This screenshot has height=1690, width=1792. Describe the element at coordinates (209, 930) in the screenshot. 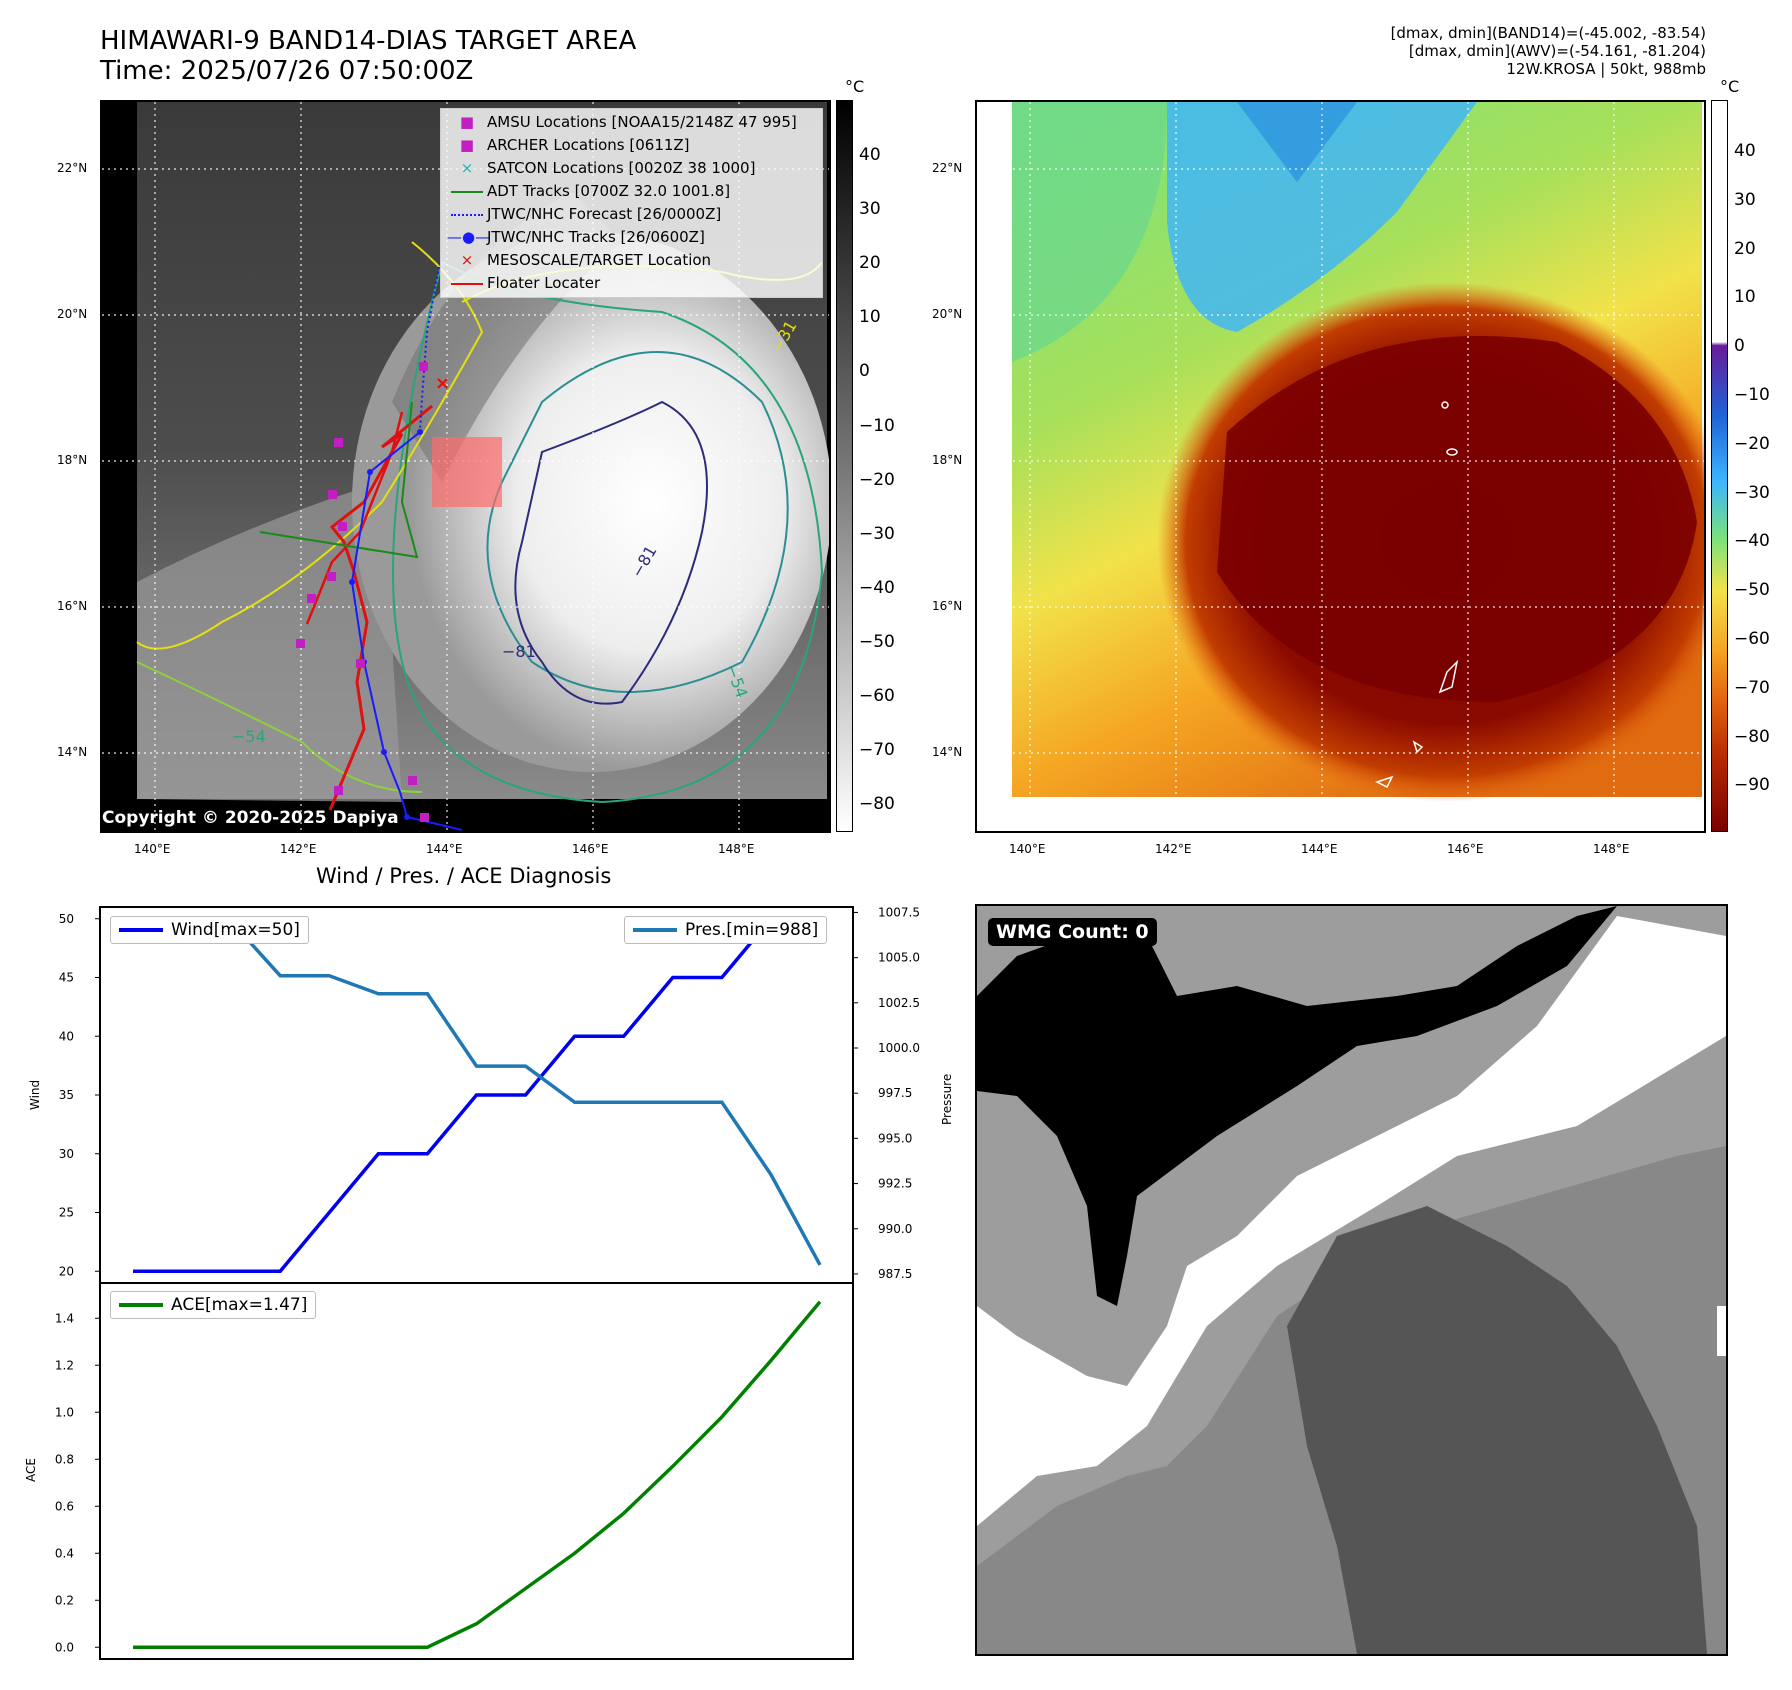

I see `wind-legend: Wind[max=50]` at that location.